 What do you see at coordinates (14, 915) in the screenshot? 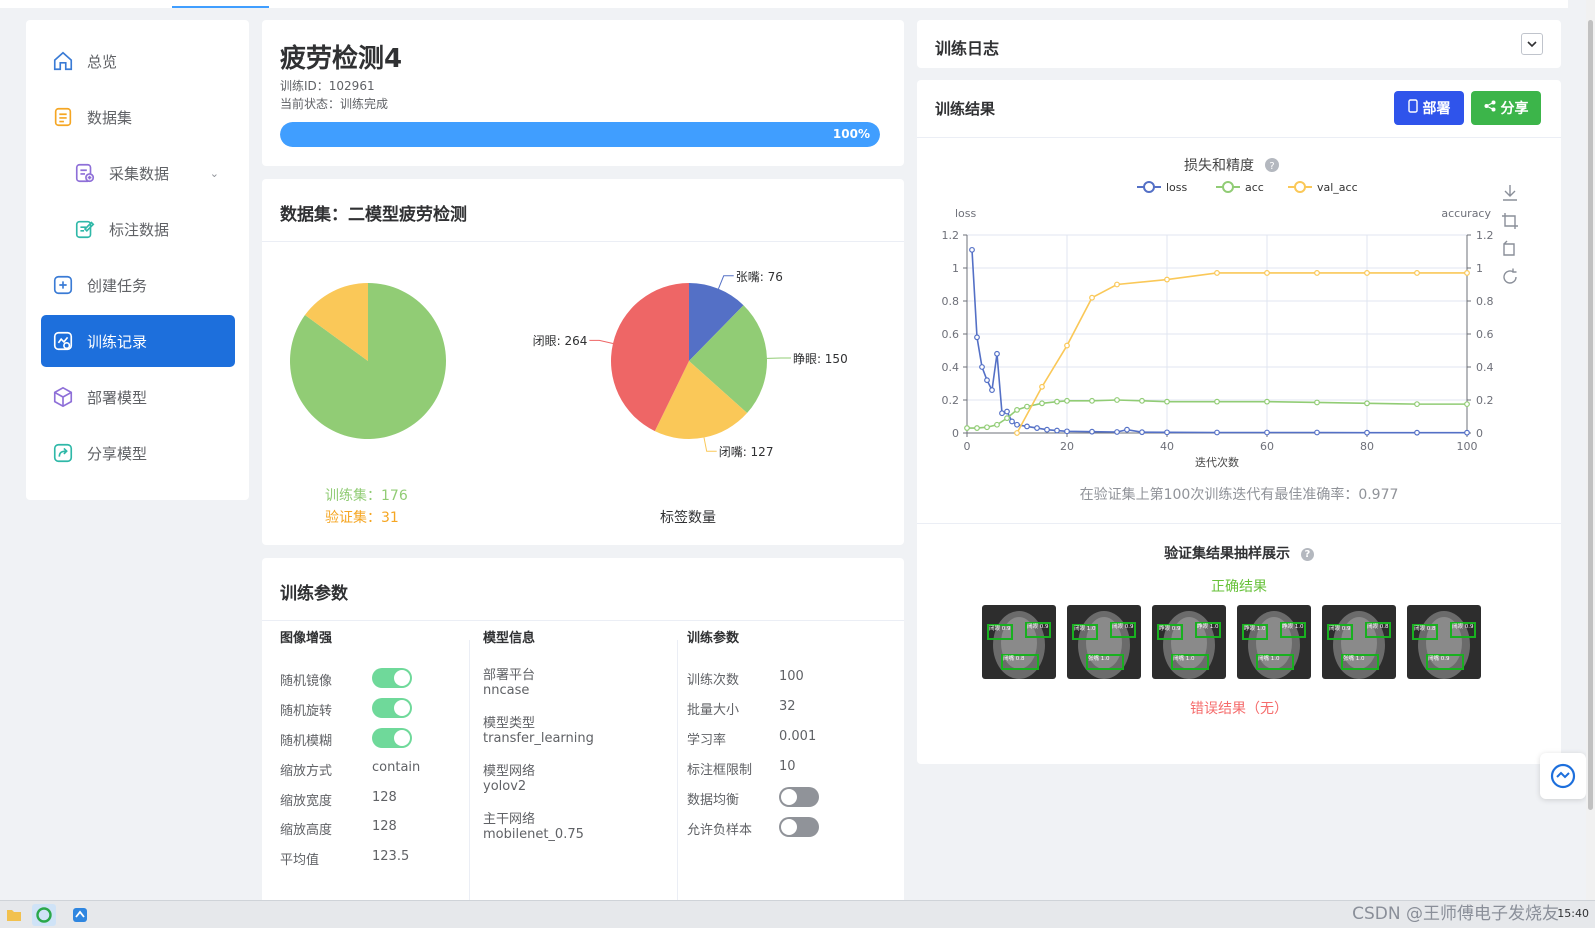
I see `folder-icon` at bounding box center [14, 915].